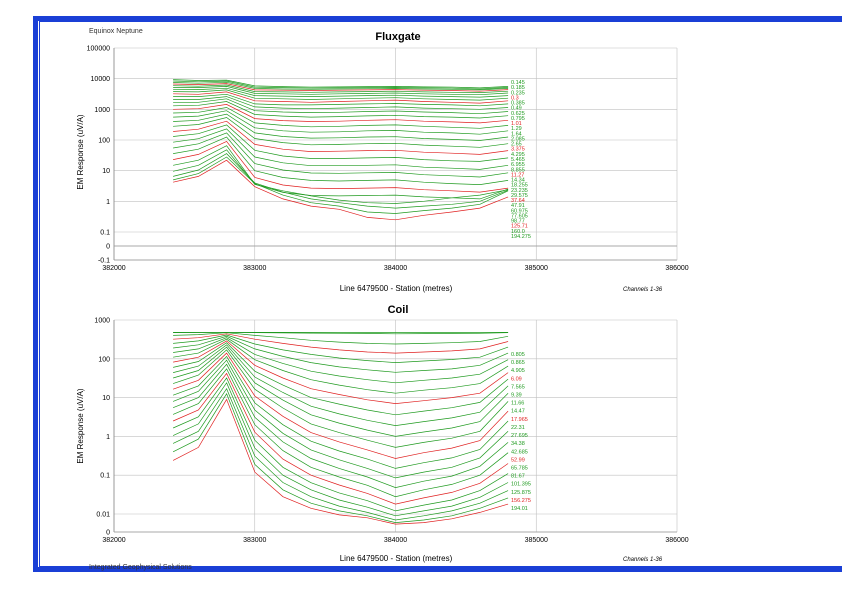  Describe the element at coordinates (518, 201) in the screenshot. I see `channel-label: 37.64` at that location.